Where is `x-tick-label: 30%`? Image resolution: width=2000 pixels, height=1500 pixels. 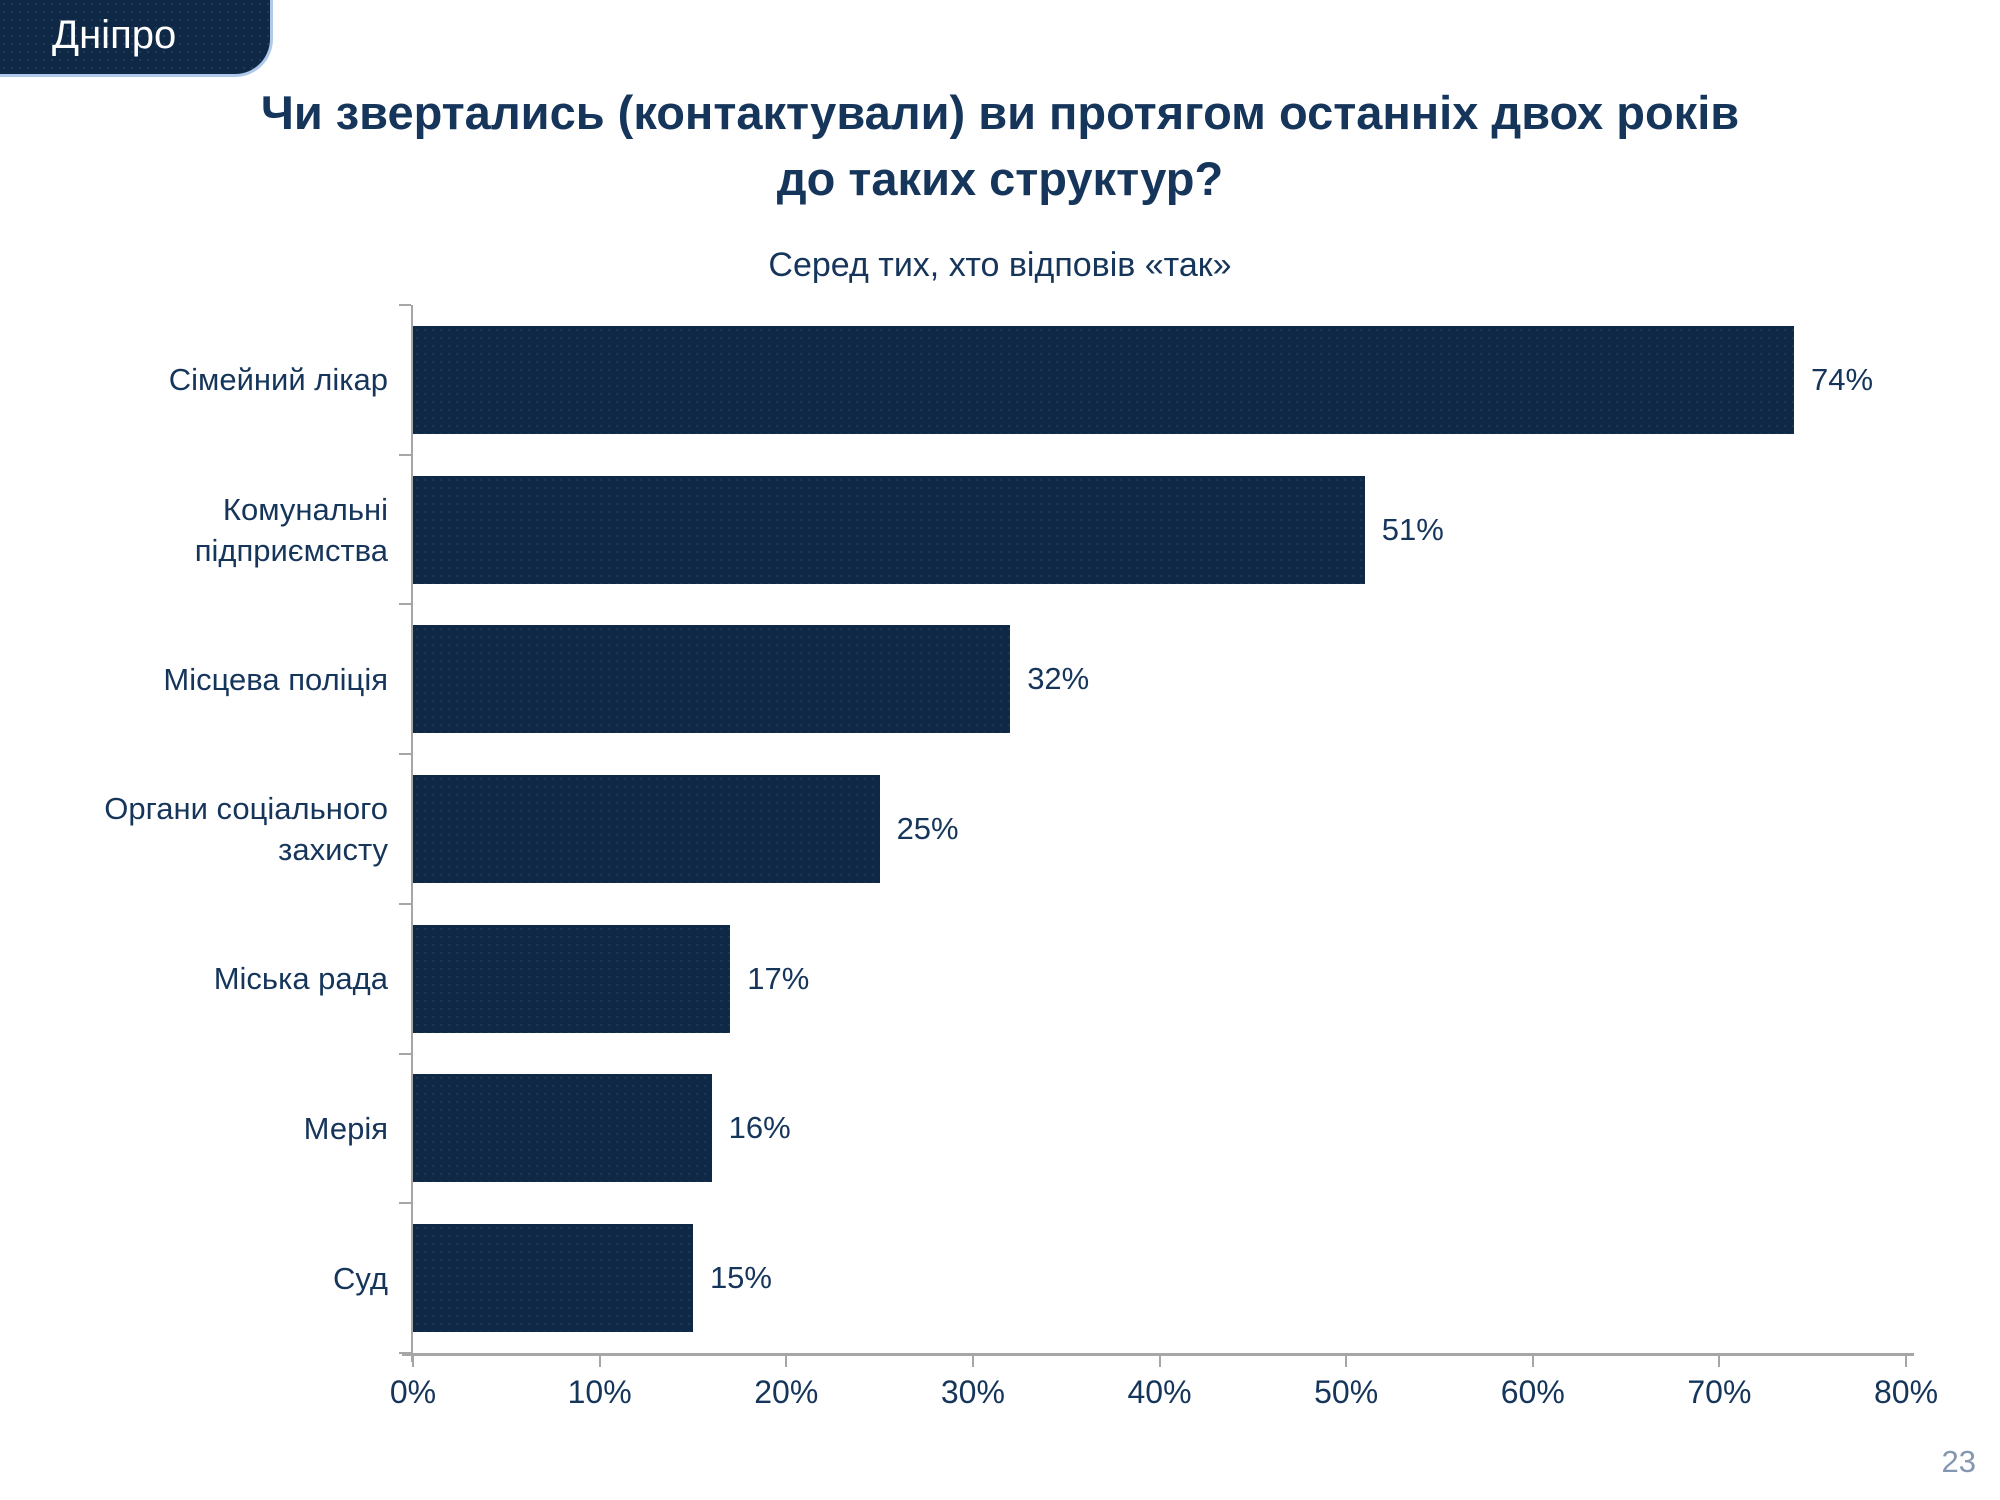
x-tick-label: 30% is located at coordinates (972, 1392).